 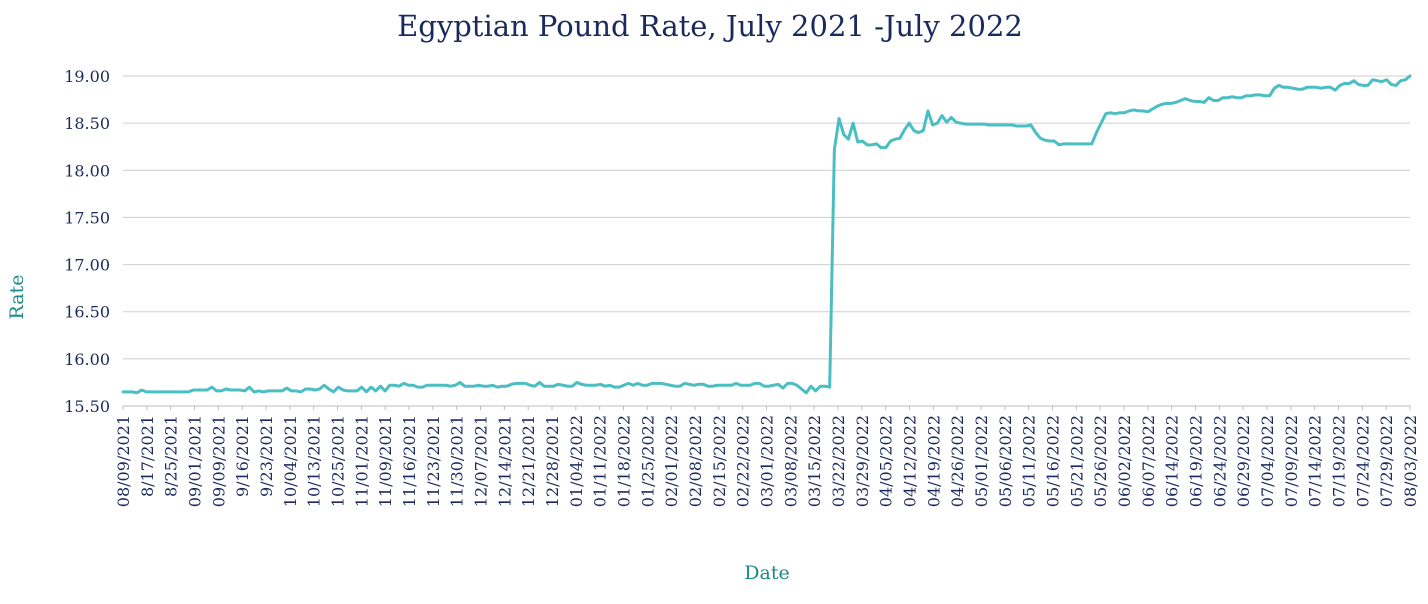 I want to click on x-tick-label: 06/29/2022, so click(x=1243, y=461).